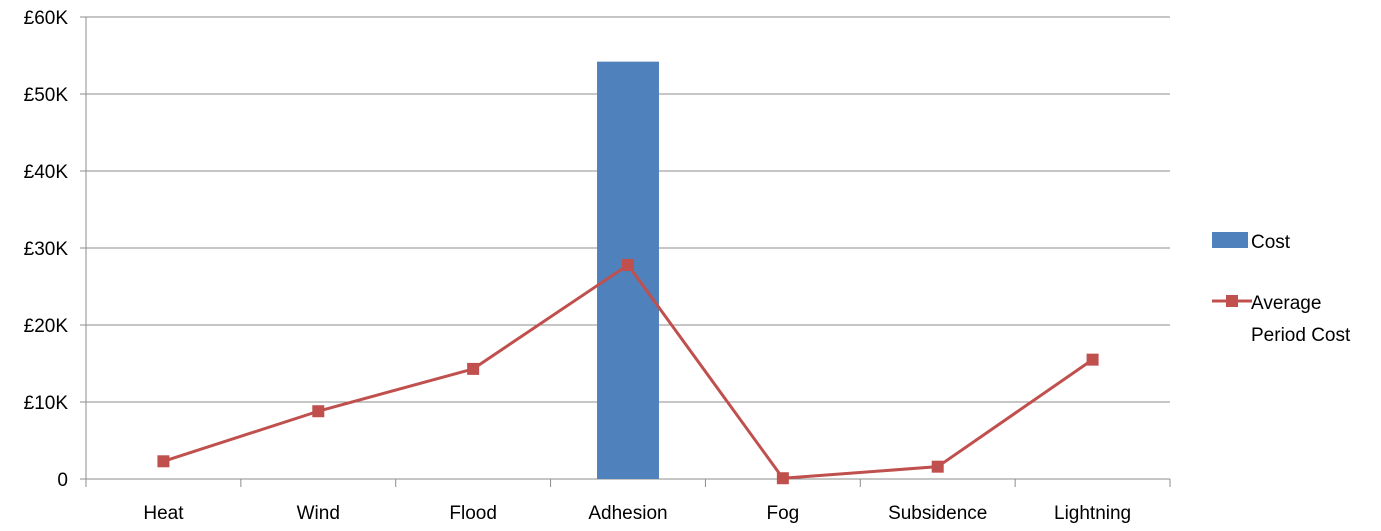  Describe the element at coordinates (937, 466) in the screenshot. I see `line-marker-subsidence` at that location.